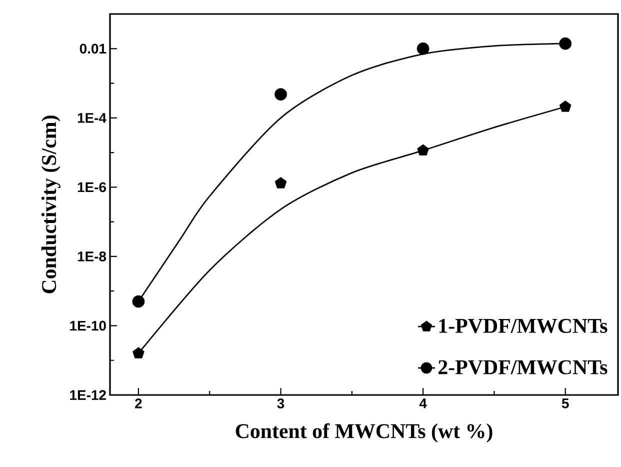 The image size is (621, 467). I want to click on x-tick-label: 5, so click(565, 403).